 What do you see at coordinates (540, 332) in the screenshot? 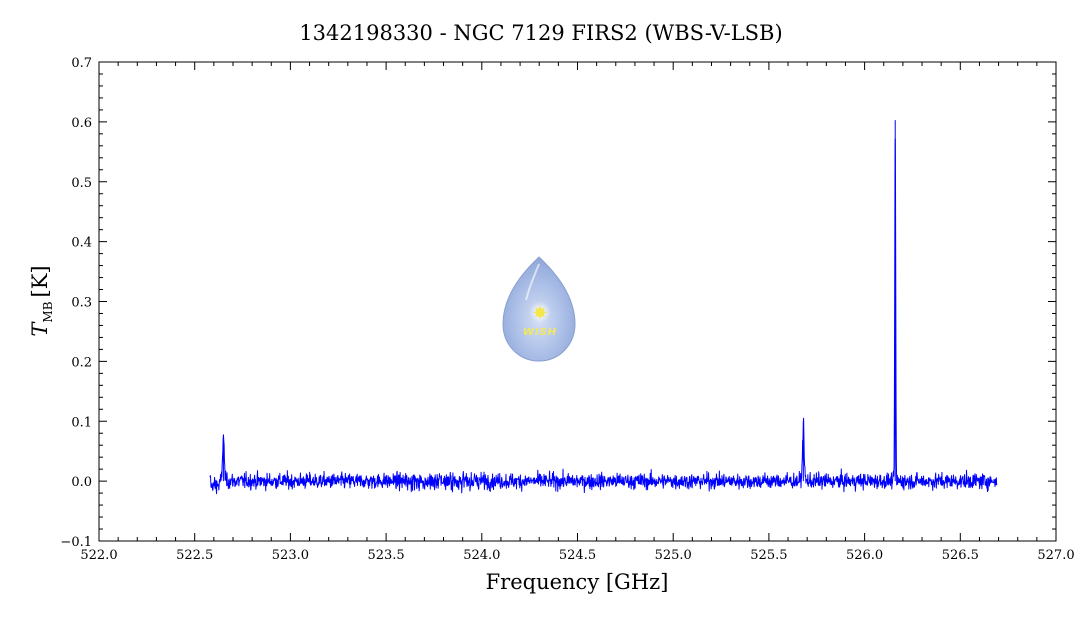
I see `logo-text: WISH` at bounding box center [540, 332].